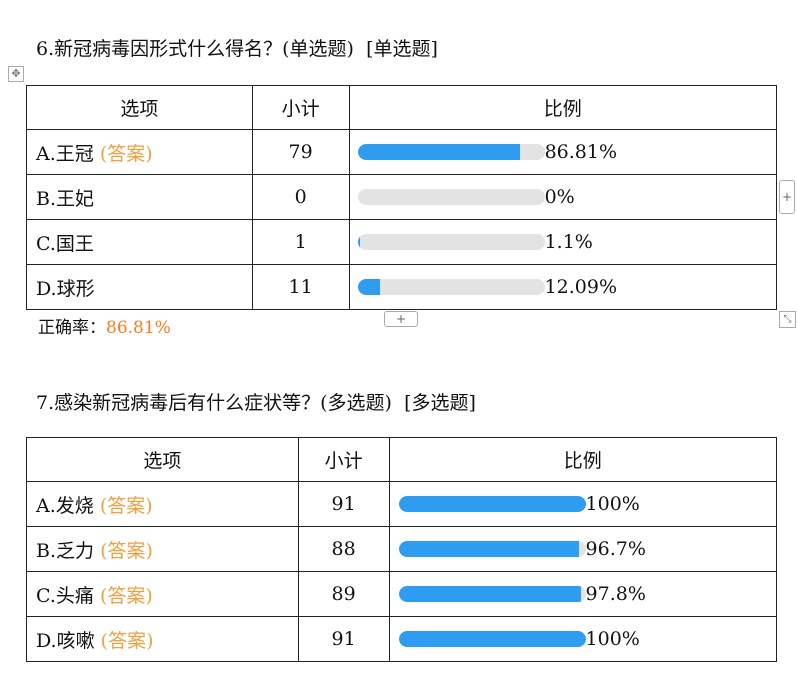  I want to click on count-cell: 89, so click(343, 594).